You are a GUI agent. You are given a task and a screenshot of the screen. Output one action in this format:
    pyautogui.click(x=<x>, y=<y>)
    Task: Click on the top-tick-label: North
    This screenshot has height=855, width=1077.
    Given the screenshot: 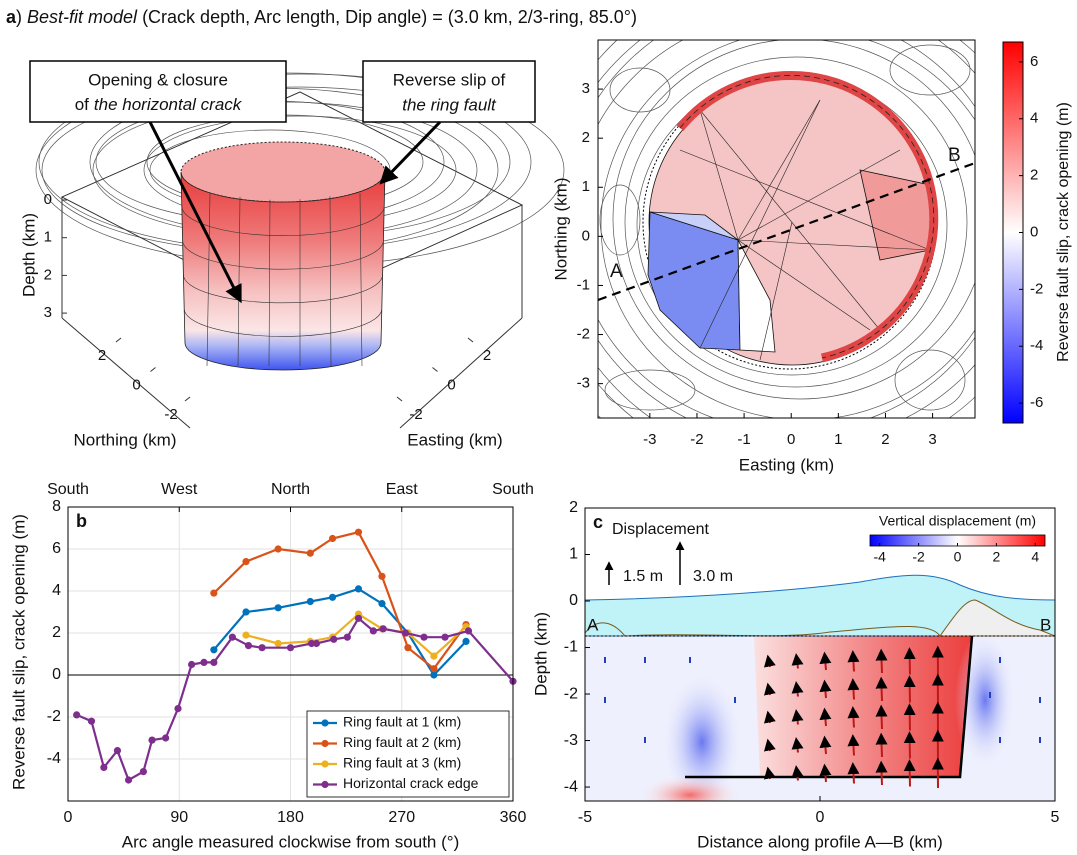 What is the action you would take?
    pyautogui.click(x=290, y=489)
    